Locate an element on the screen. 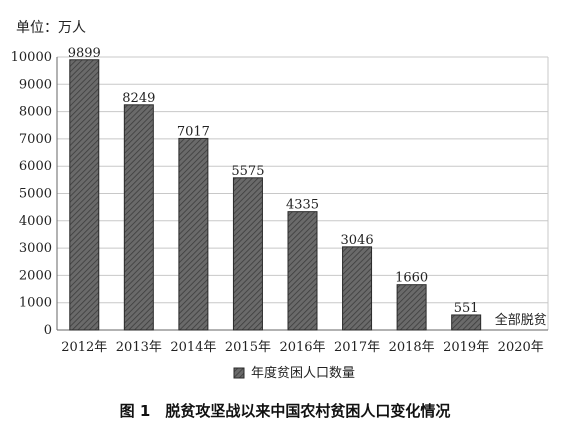 Image resolution: width=570 pixels, height=446 pixels. y-tick-label: 1000 is located at coordinates (35, 303).